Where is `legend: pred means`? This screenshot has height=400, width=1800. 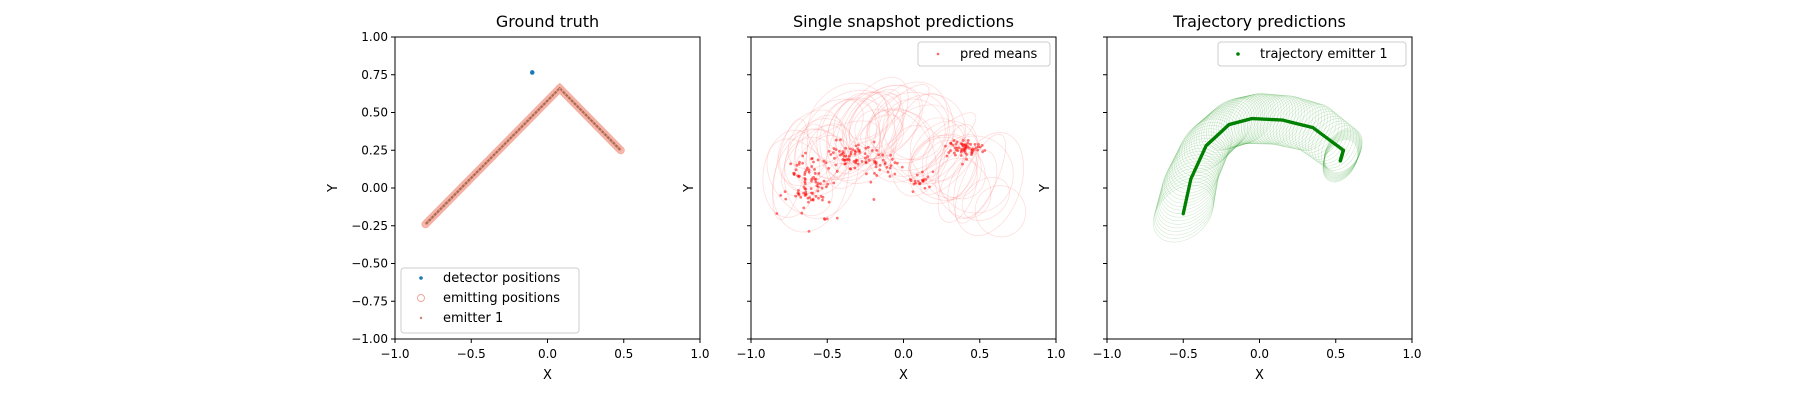
legend: pred means is located at coordinates (984, 54).